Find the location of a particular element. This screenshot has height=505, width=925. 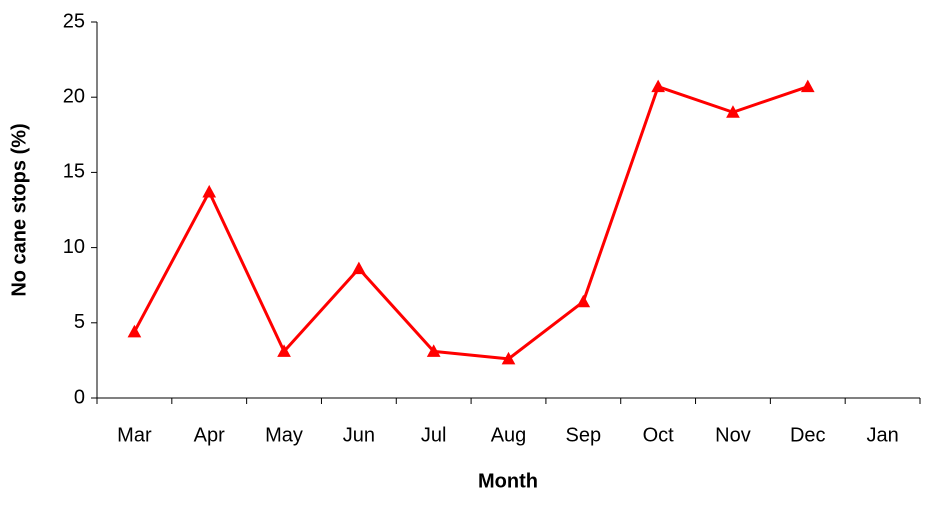

x-tick-label: Sep is located at coordinates (584, 435).